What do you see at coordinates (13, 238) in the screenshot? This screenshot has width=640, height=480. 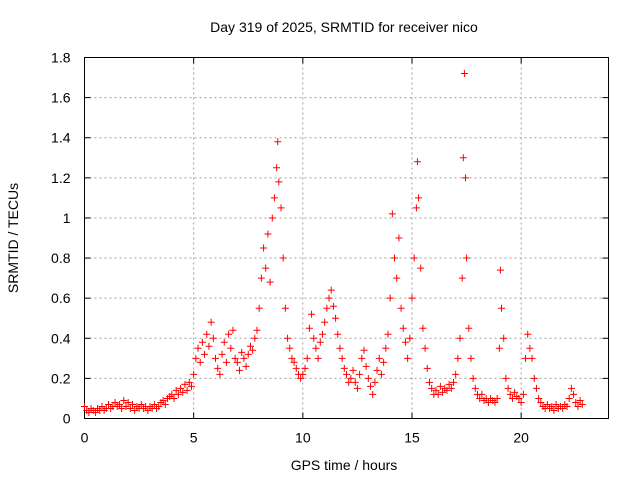 I see `y-axis-label: SRMTID / TECUs` at bounding box center [13, 238].